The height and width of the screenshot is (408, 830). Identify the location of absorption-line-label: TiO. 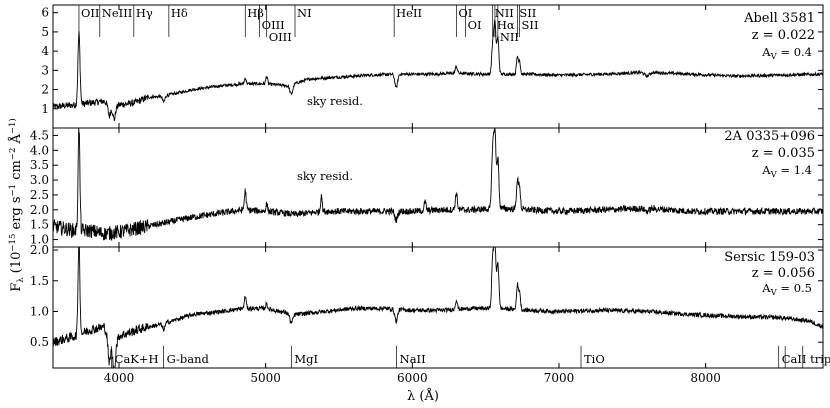
(594, 359).